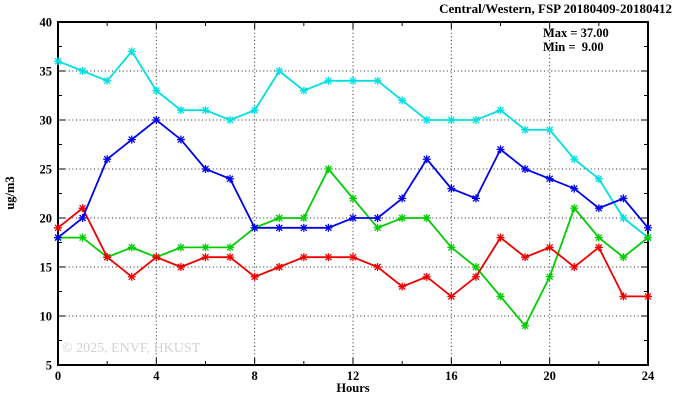 The height and width of the screenshot is (409, 674). I want to click on x-tick-label: 24, so click(648, 376).